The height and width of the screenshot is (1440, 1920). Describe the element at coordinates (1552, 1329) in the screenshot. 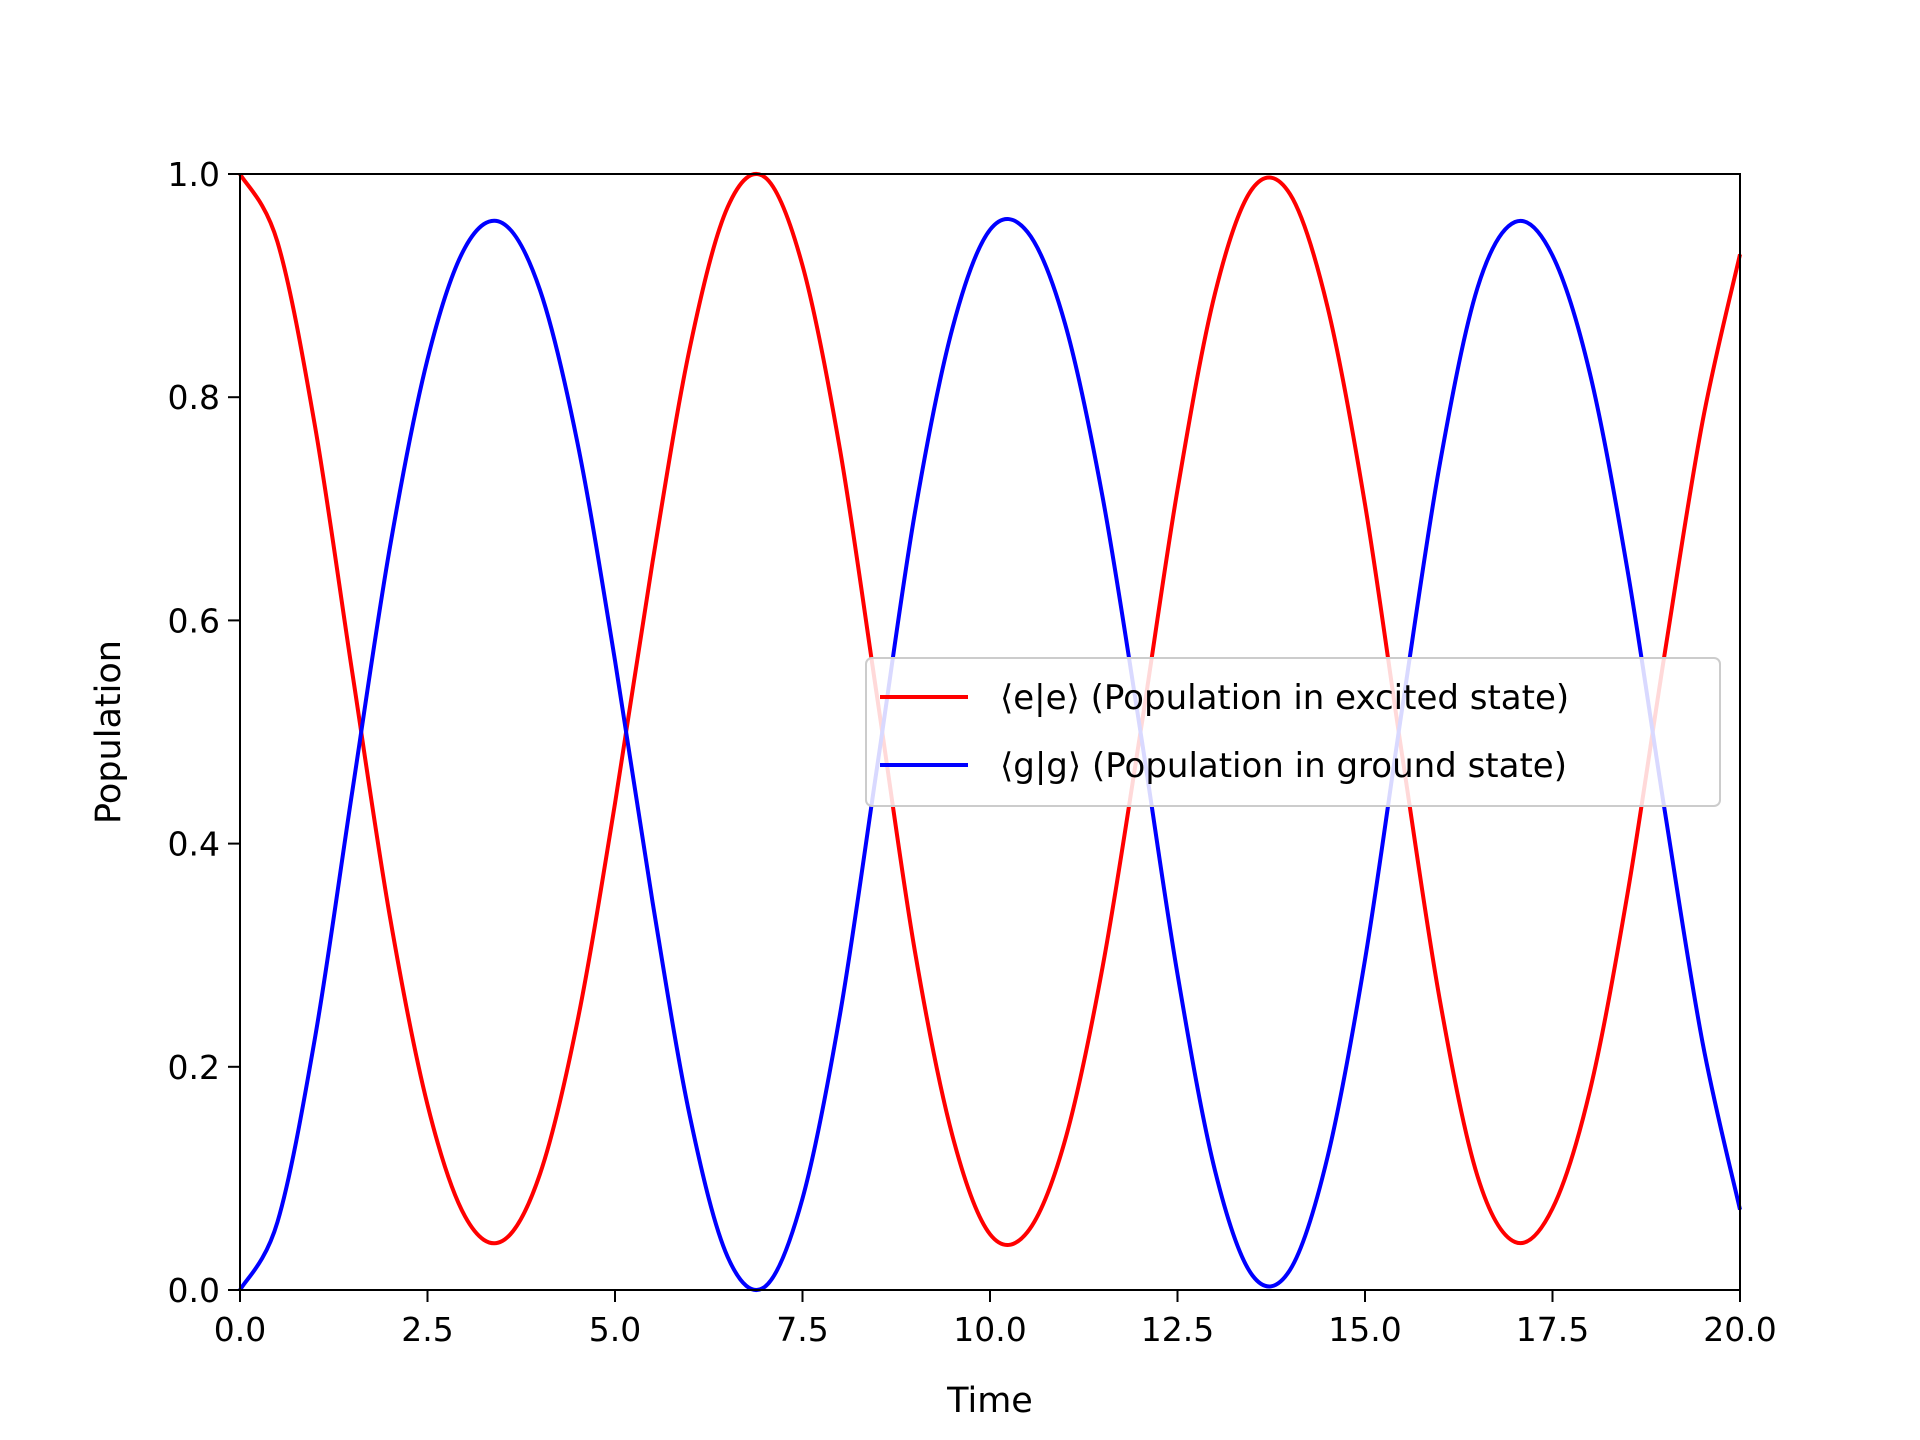

I see `x-tick-label: 17.5` at that location.